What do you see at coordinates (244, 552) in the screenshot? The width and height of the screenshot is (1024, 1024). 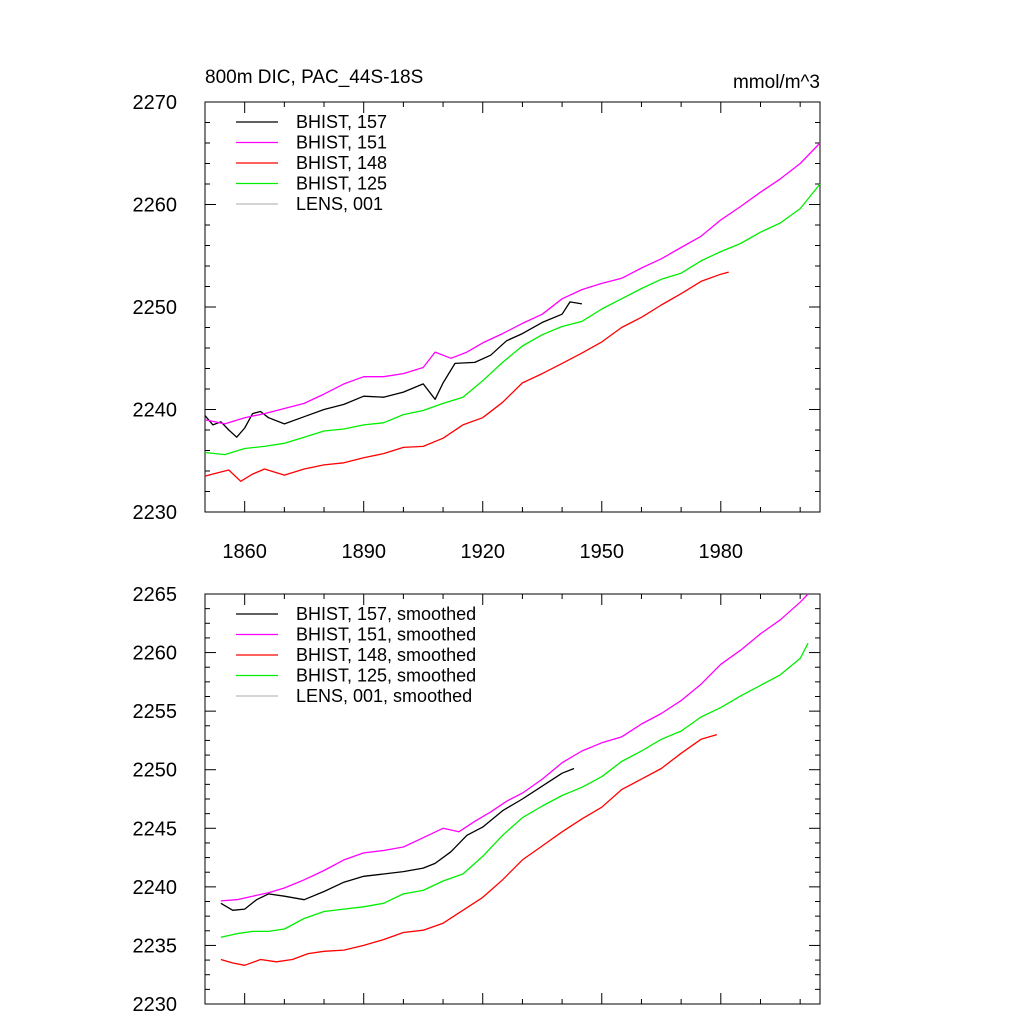 I see `x-tick-label: 1860` at bounding box center [244, 552].